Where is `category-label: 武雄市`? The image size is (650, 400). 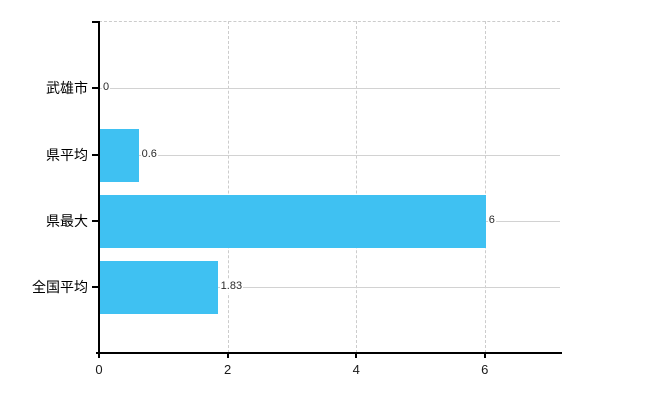 category-label: 武雄市 is located at coordinates (67, 88).